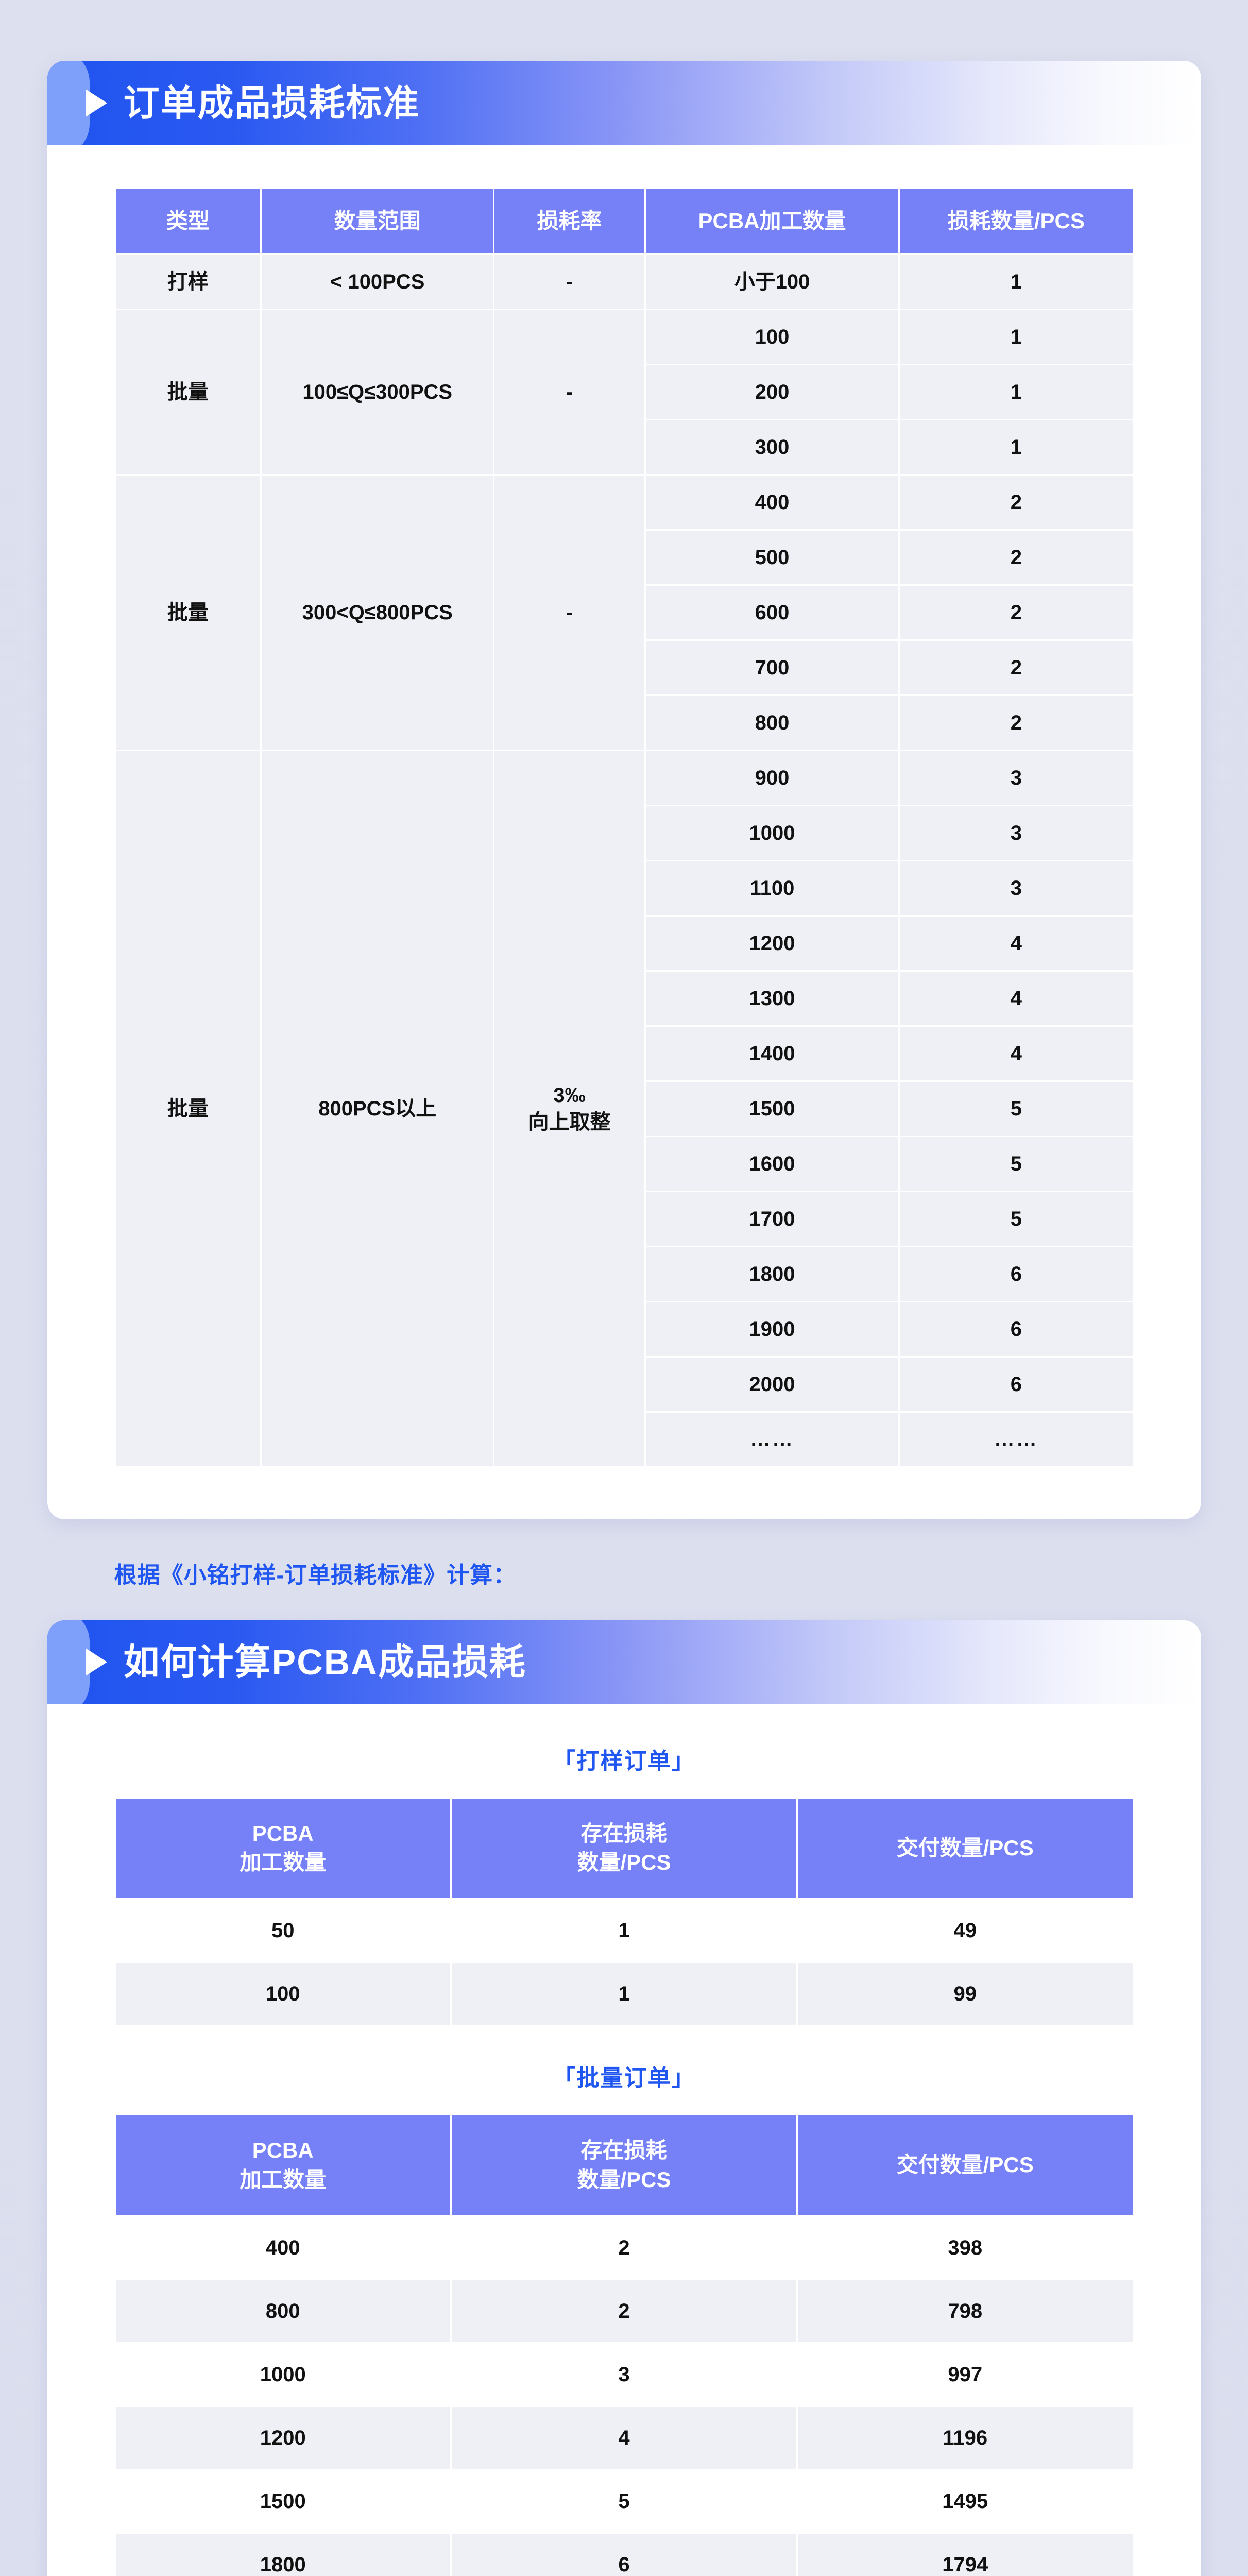  What do you see at coordinates (624, 943) in the screenshot?
I see `table-row: 1200 4` at bounding box center [624, 943].